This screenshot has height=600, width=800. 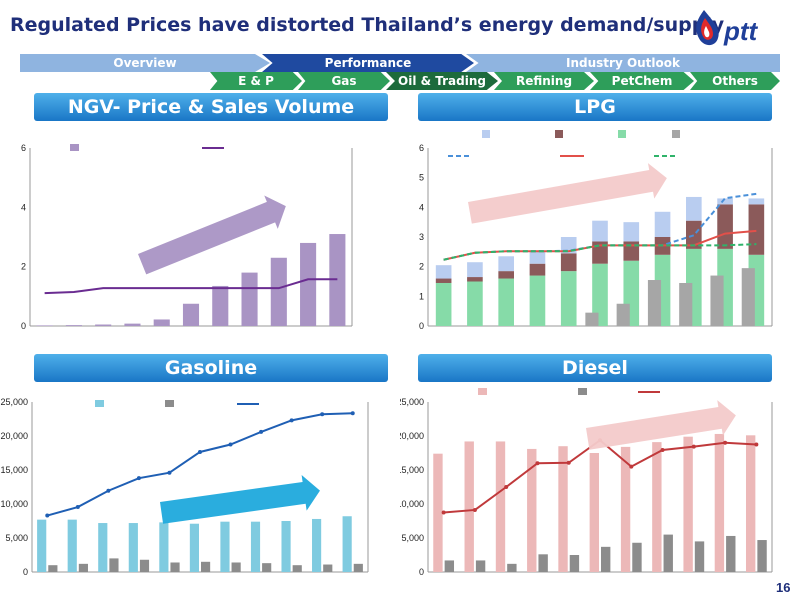 What do you see at coordinates (596, 230) in the screenshot?
I see `lpg-chart: 0 1 2 3 4 5 6` at bounding box center [596, 230].